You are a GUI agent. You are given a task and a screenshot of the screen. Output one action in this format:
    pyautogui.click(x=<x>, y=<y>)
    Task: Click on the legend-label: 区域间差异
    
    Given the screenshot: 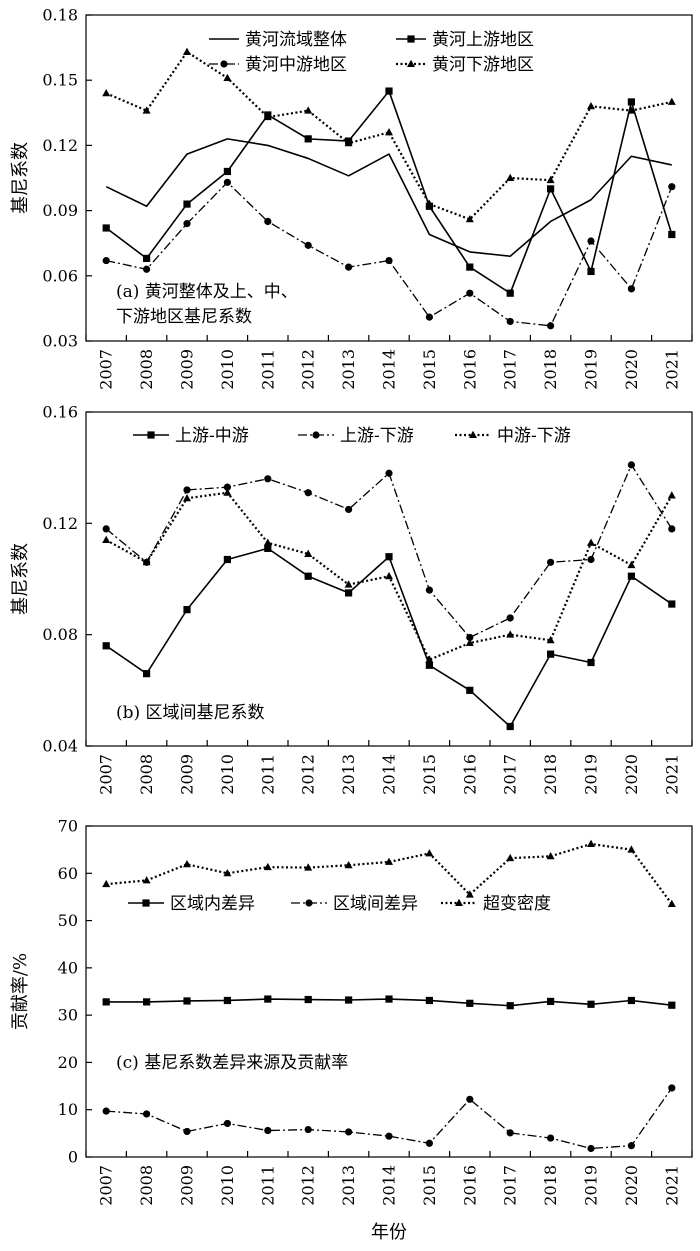 What is the action you would take?
    pyautogui.click(x=375, y=904)
    